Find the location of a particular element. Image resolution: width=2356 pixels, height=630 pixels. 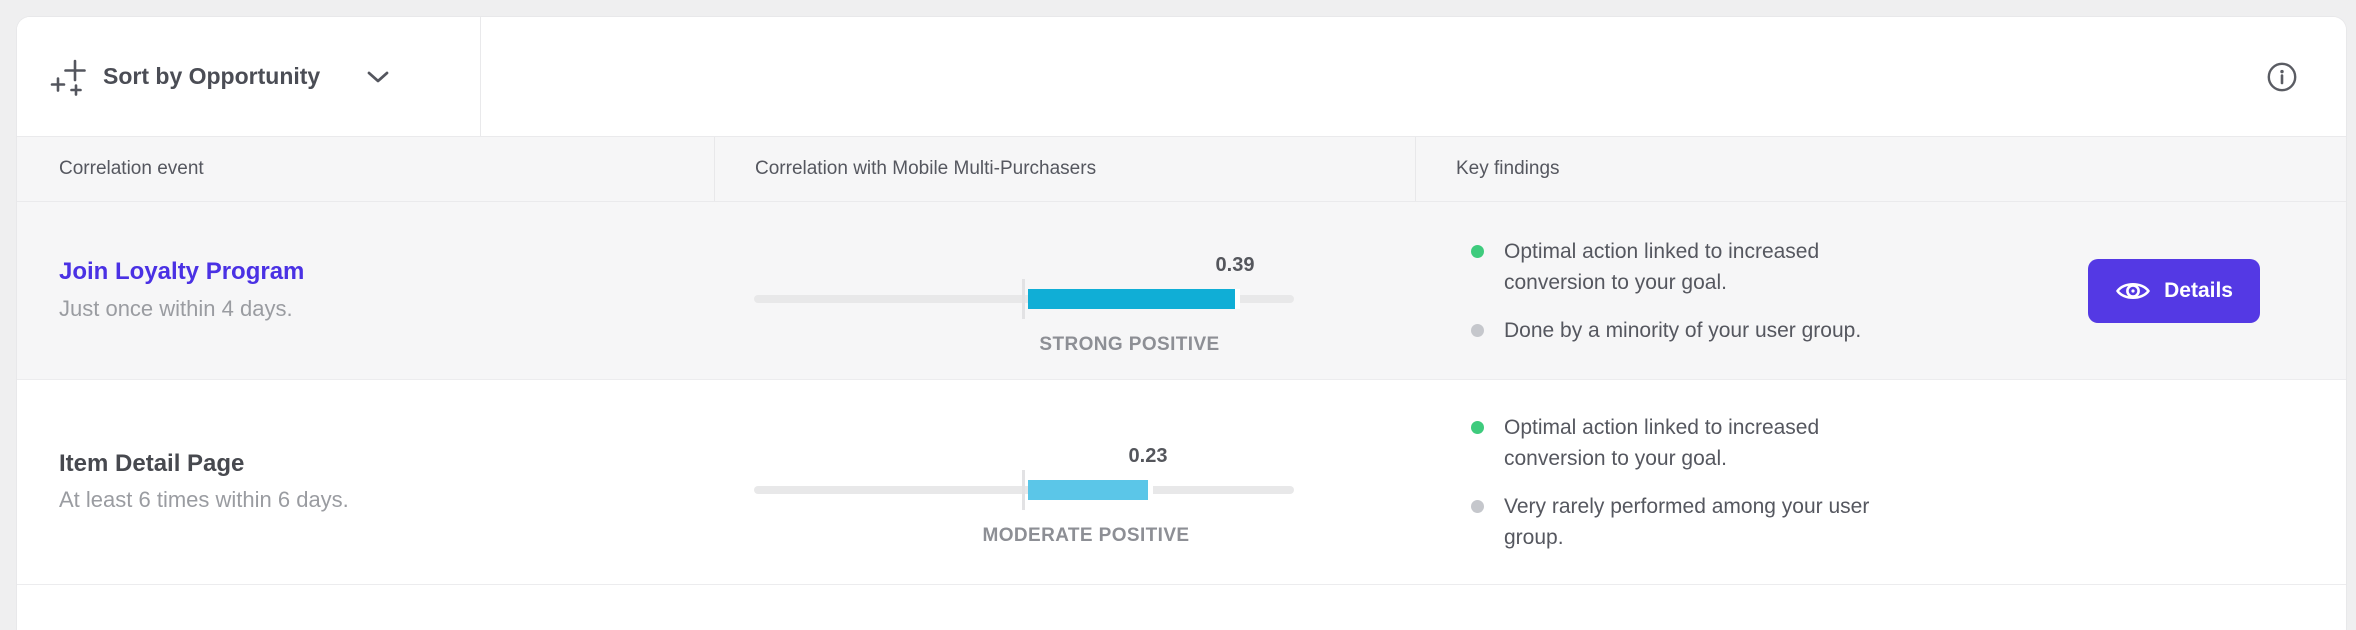

correlation-event-frequency: At least 6 times within 6 days. is located at coordinates (204, 500).